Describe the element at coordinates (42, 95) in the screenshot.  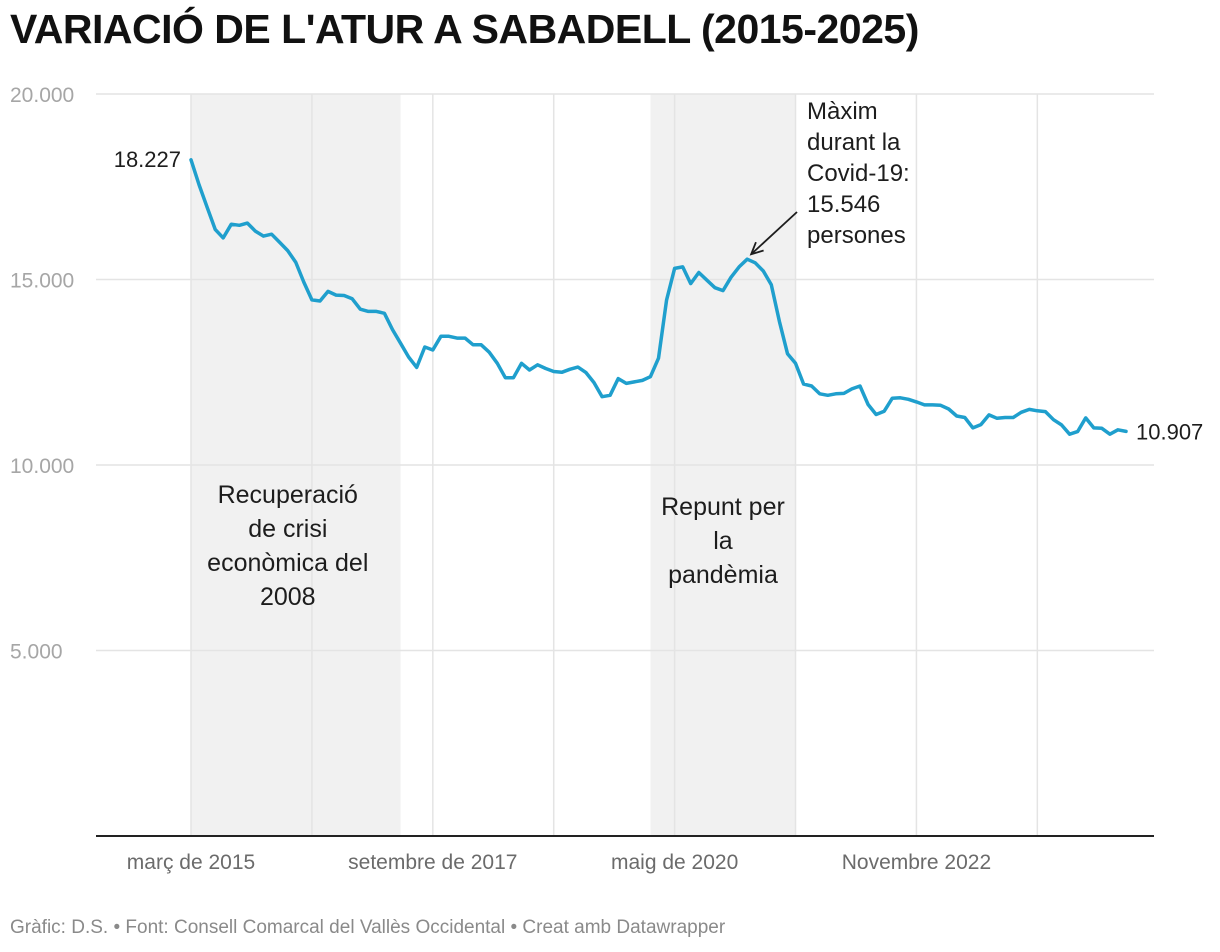
I see `y-tick-label: 20.000` at that location.